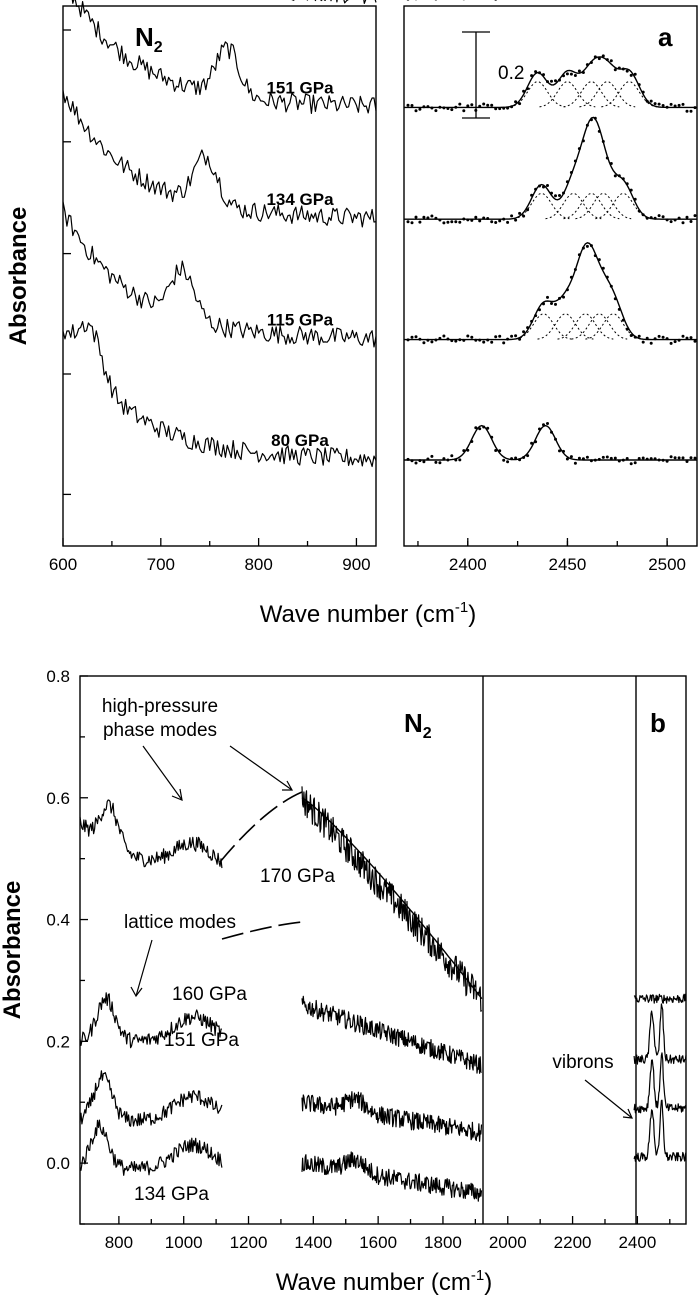  I want to click on panel-a-panel-letter: a, so click(665, 37).